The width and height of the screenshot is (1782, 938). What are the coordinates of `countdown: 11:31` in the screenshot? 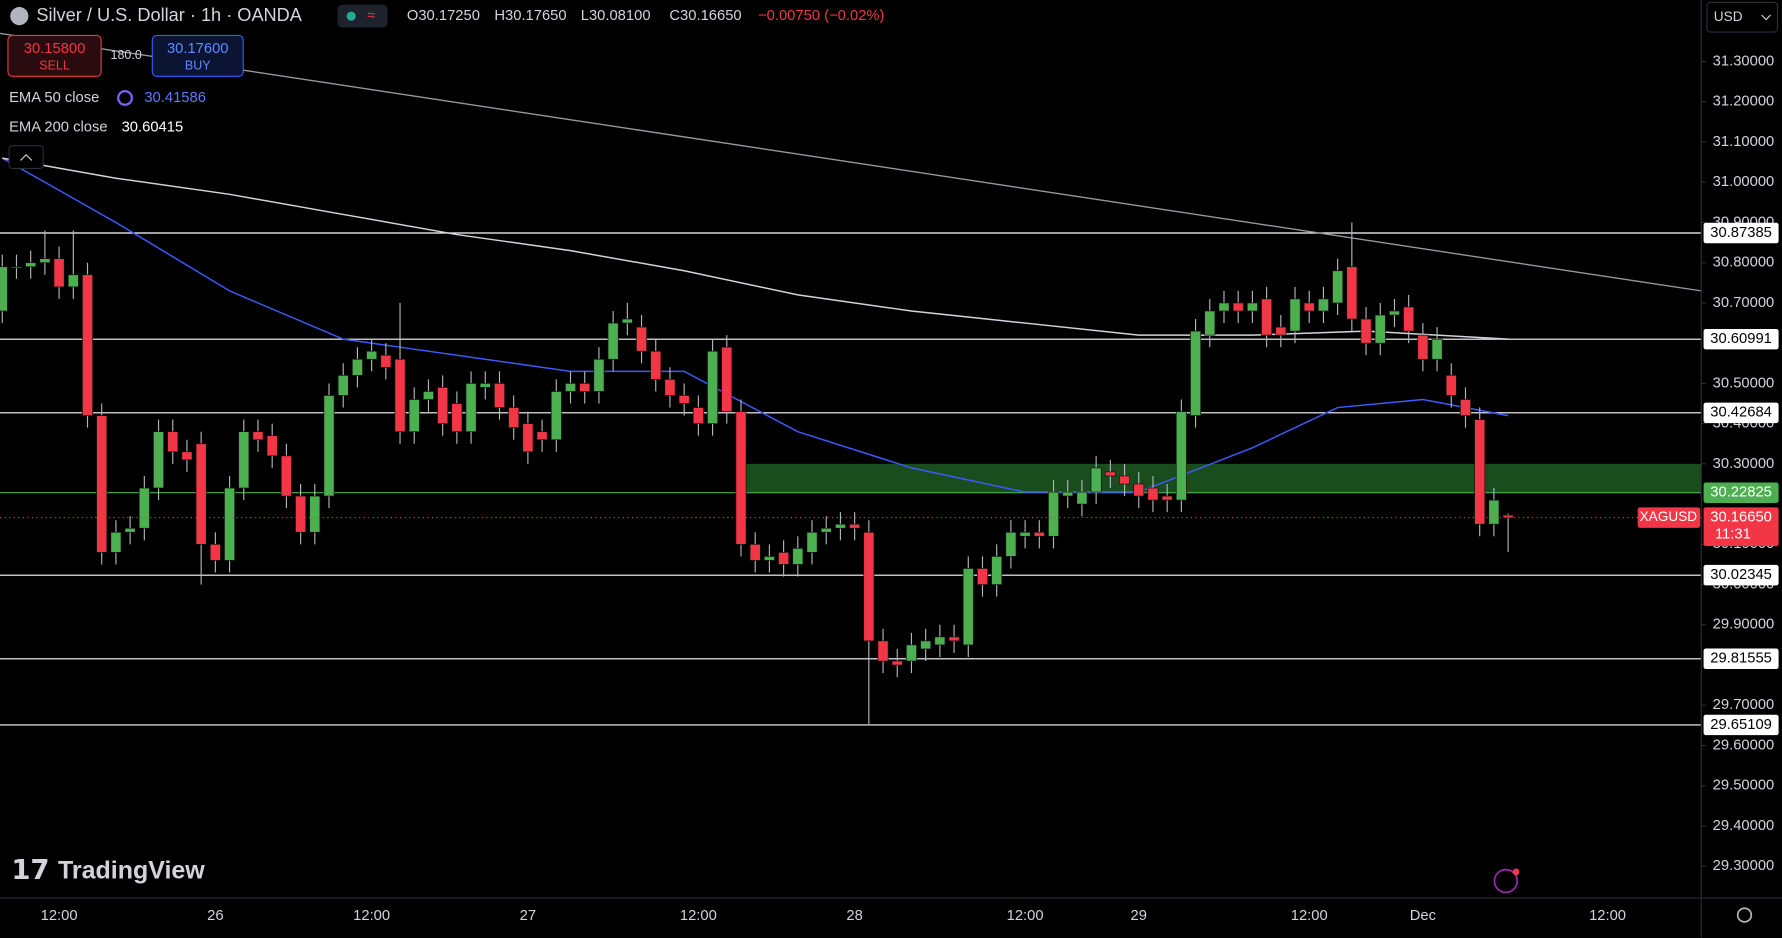 It's located at (1733, 535).